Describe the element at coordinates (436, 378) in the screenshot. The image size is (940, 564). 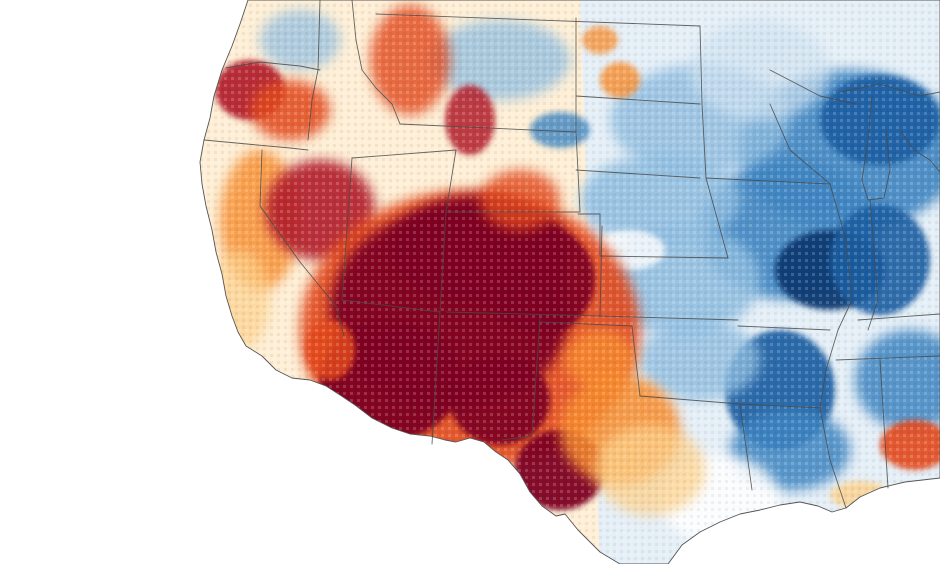
I see `boundary-az-nm` at that location.